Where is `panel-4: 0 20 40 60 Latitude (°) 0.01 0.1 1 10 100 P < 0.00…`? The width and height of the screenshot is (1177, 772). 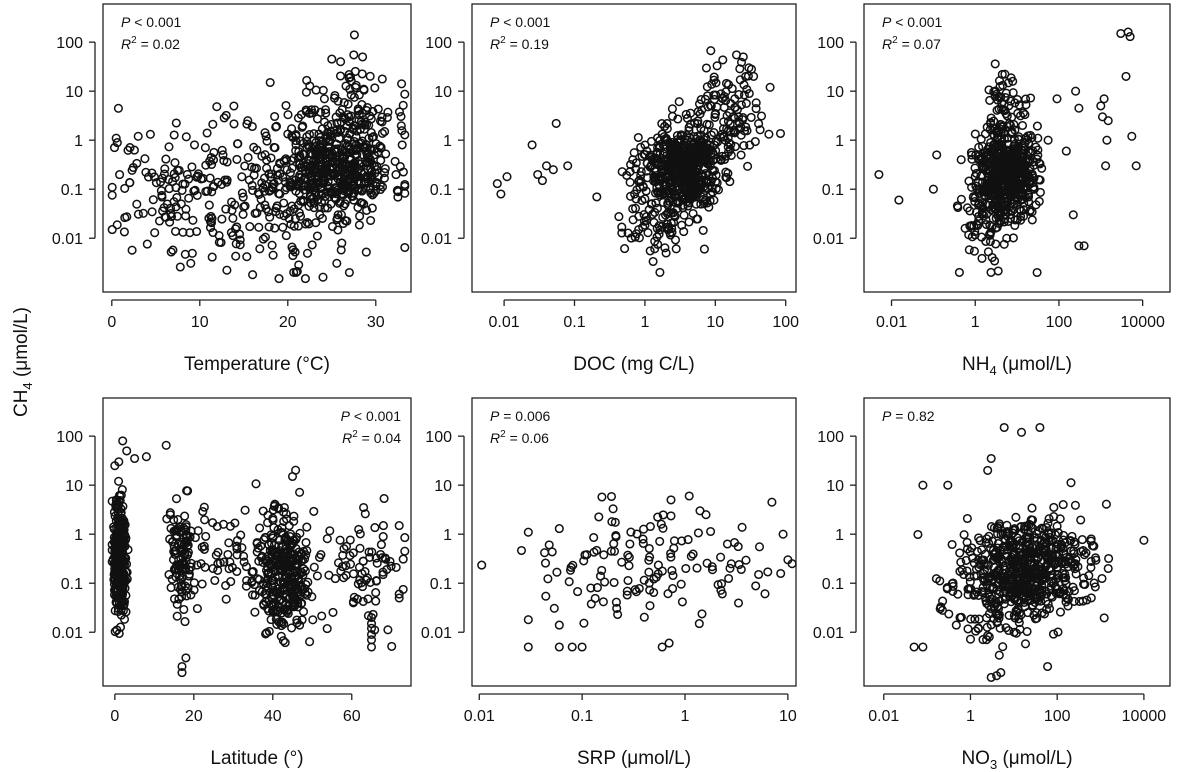
panel-4: 0 20 40 60 Latitude (°) 0.01 0.1 1 10 100 P < 0.00… is located at coordinates (232, 583).